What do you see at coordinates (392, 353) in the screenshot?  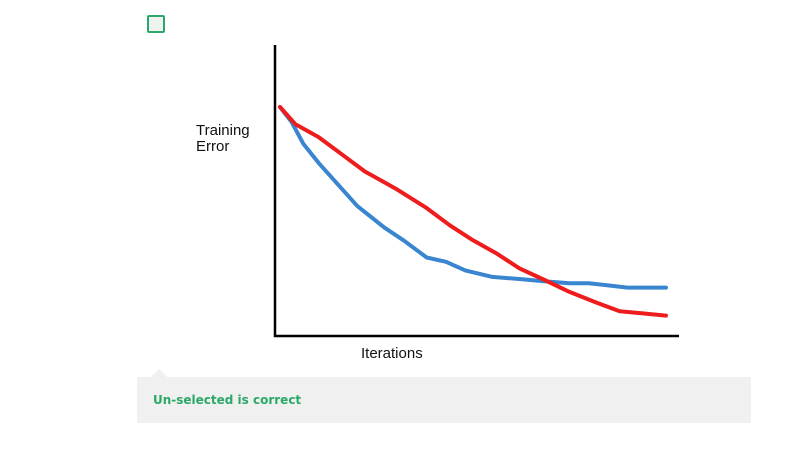 I see `x-axis-label: Iterations` at bounding box center [392, 353].